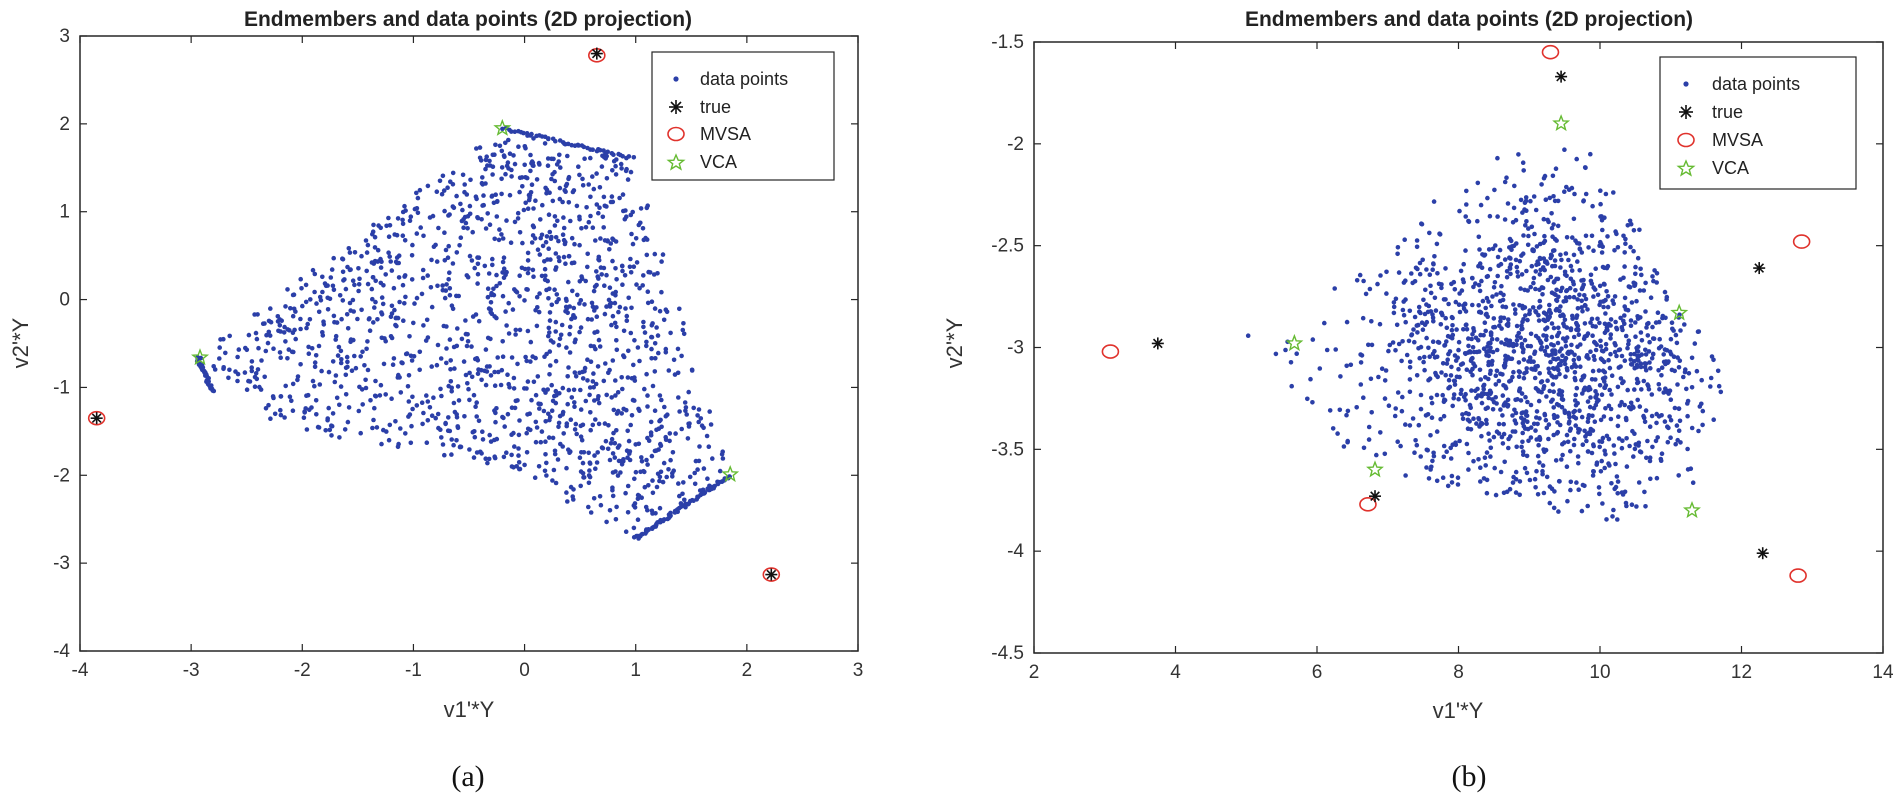 The image size is (1900, 800). What do you see at coordinates (747, 670) in the screenshot?
I see `x-tick-label: 2` at bounding box center [747, 670].